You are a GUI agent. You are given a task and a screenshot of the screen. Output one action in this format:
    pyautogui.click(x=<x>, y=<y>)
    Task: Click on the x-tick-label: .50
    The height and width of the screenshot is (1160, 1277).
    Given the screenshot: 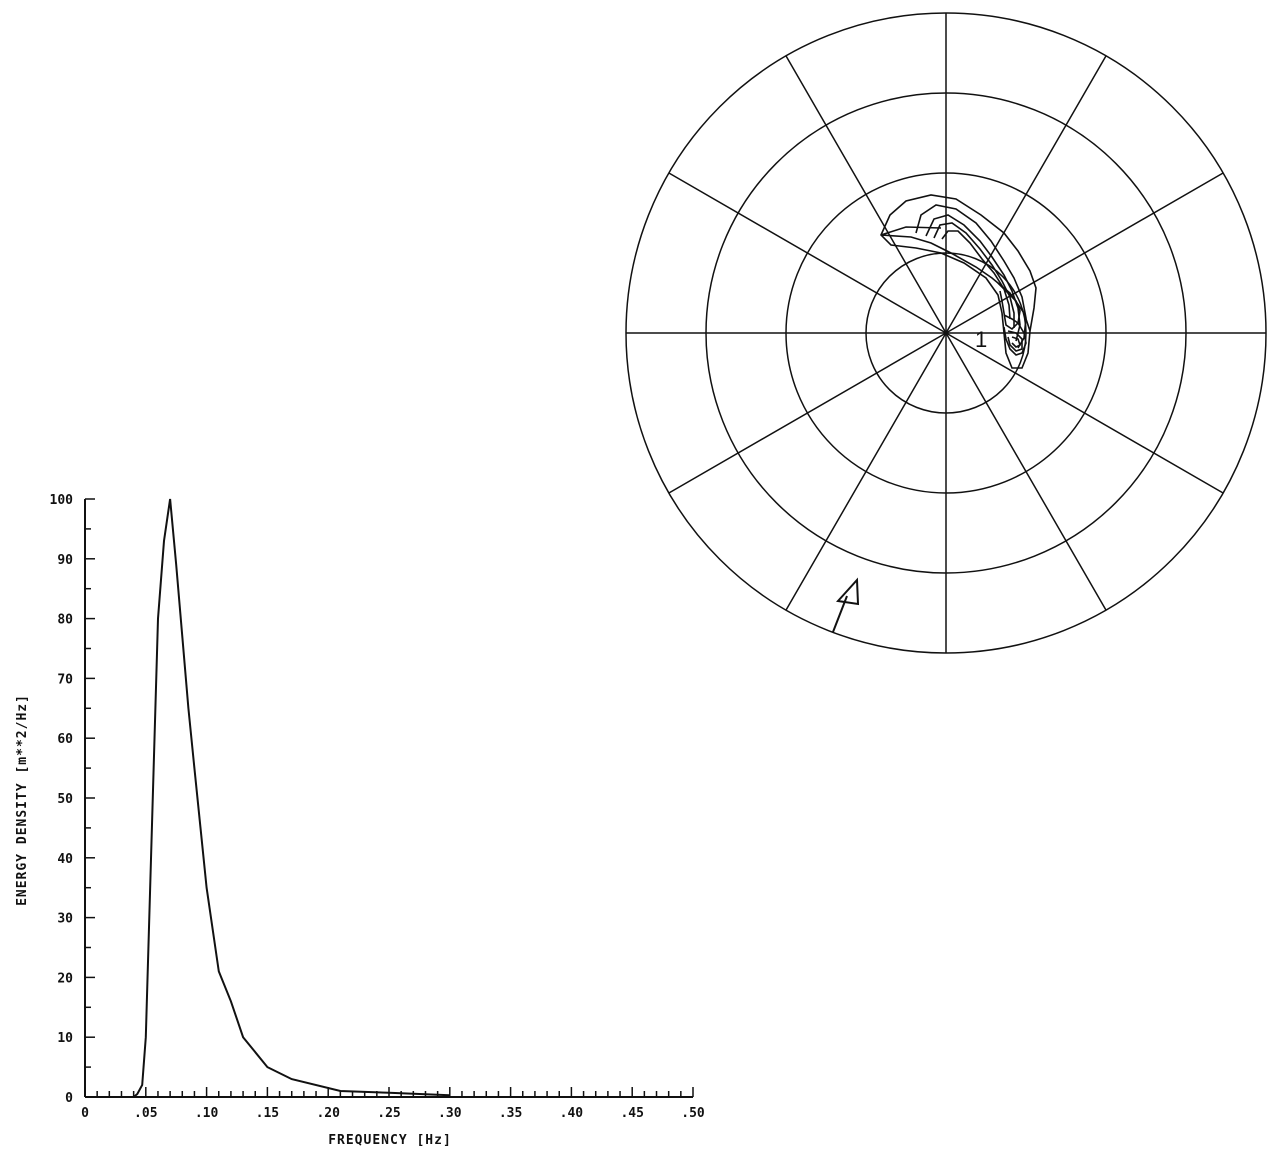 What is the action you would take?
    pyautogui.click(x=693, y=1113)
    